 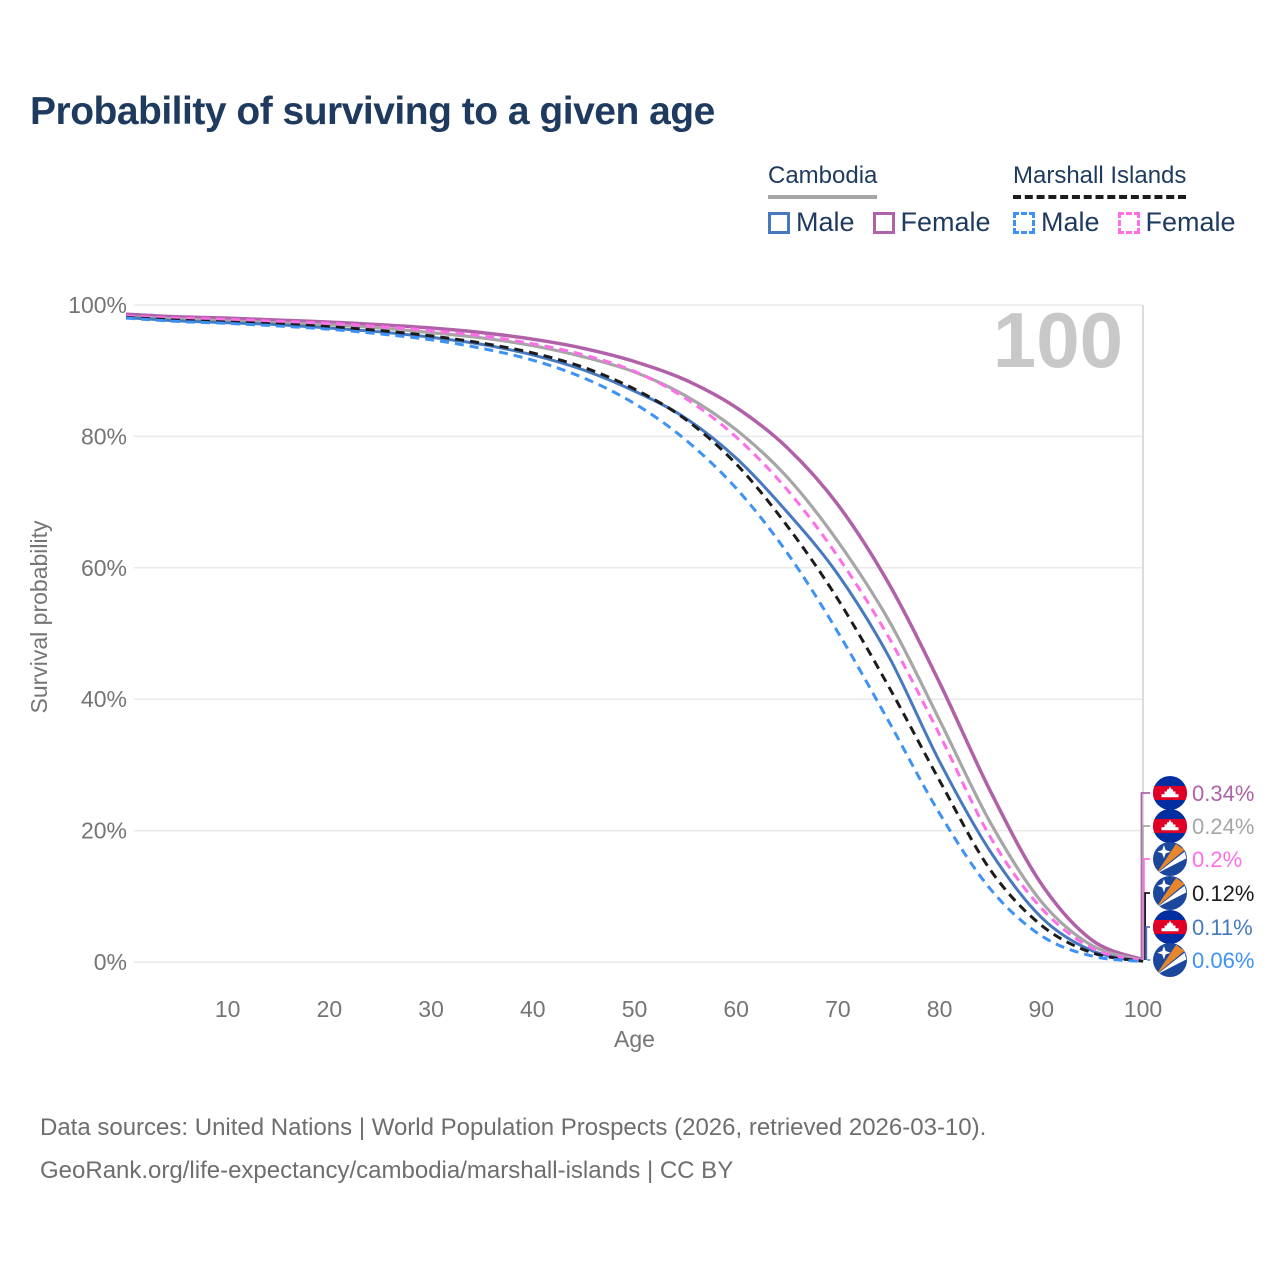 I want to click on x-tick-label: 10, so click(x=228, y=1009).